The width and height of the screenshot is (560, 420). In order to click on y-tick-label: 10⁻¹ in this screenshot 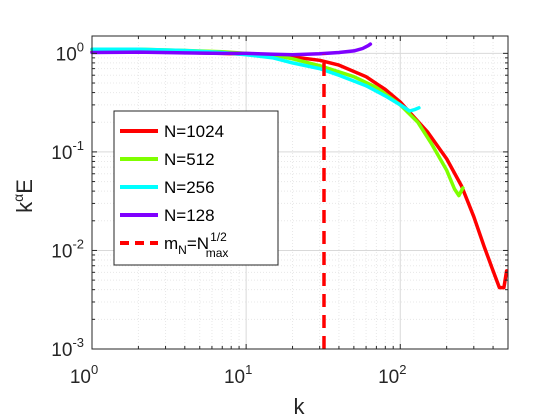, I will do `click(67, 151)`.